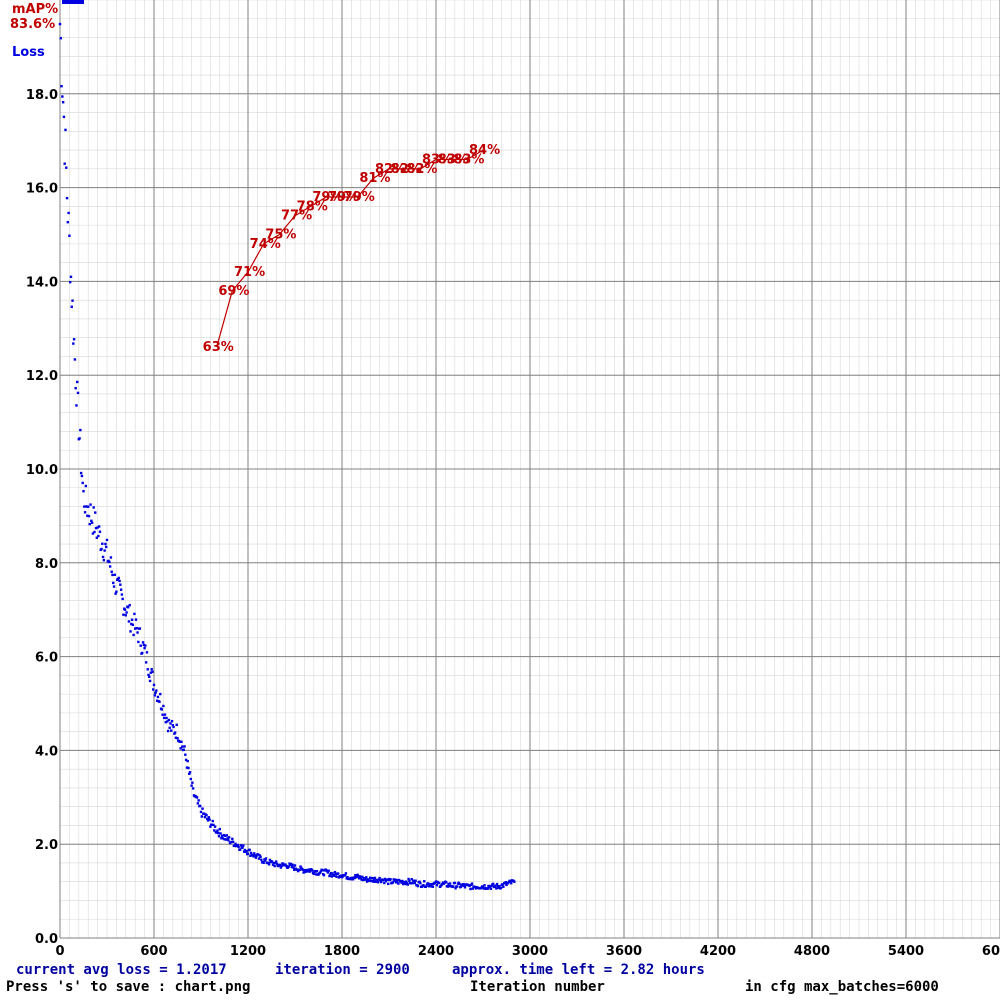 This screenshot has height=1000, width=1000. I want to click on status-time-left: approx. time left = 2.82 hours, so click(578, 970).